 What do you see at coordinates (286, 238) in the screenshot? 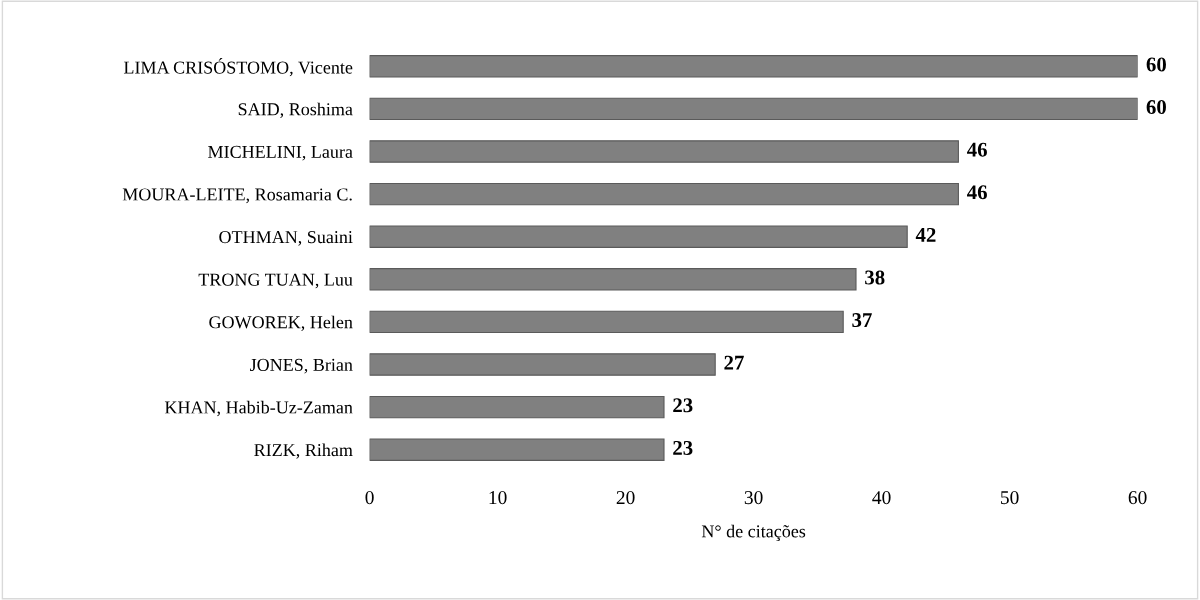
I see `y-tick-label: OTHMAN, Suaini` at bounding box center [286, 238].